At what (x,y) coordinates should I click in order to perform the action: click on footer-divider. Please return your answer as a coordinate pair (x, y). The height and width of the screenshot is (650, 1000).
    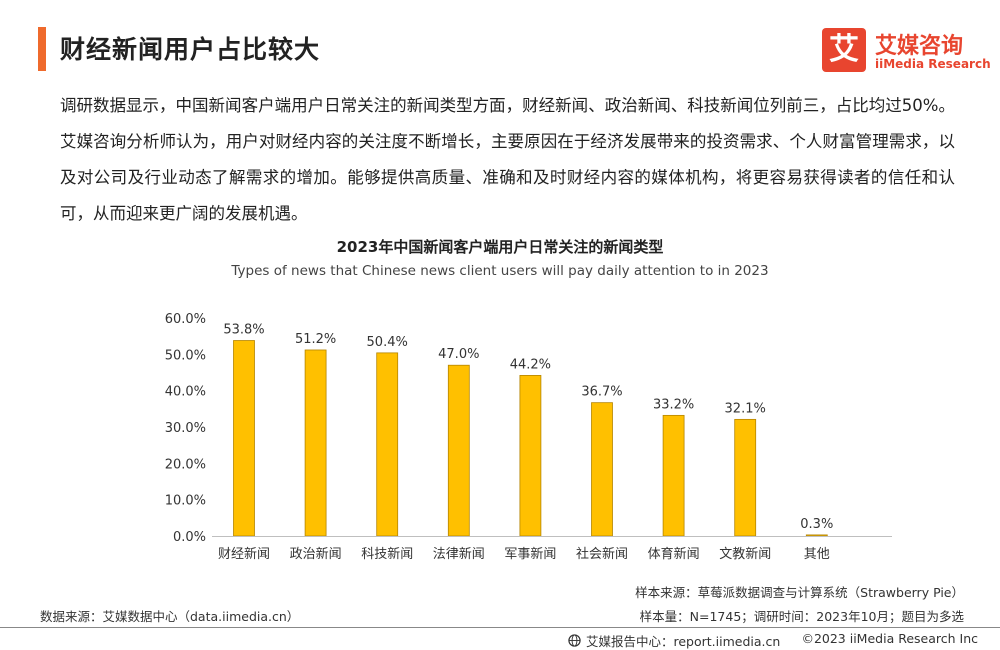
    Looking at the image, I should click on (500, 627).